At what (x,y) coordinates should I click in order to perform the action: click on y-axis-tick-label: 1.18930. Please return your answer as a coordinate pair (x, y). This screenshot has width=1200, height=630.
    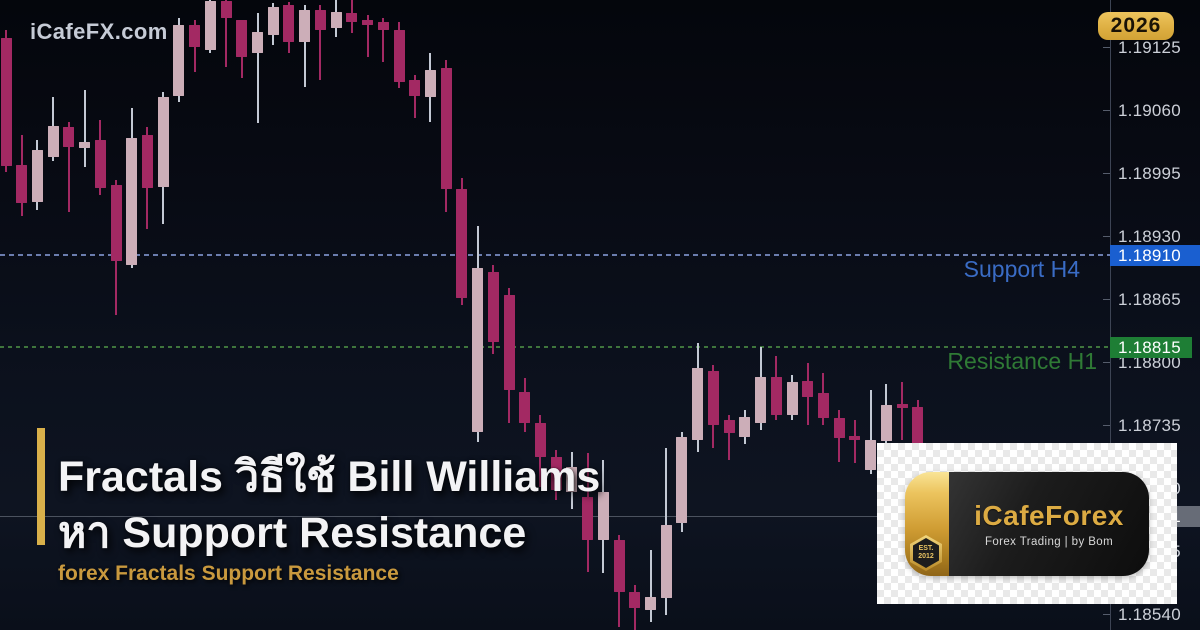
    Looking at the image, I should click on (1149, 236).